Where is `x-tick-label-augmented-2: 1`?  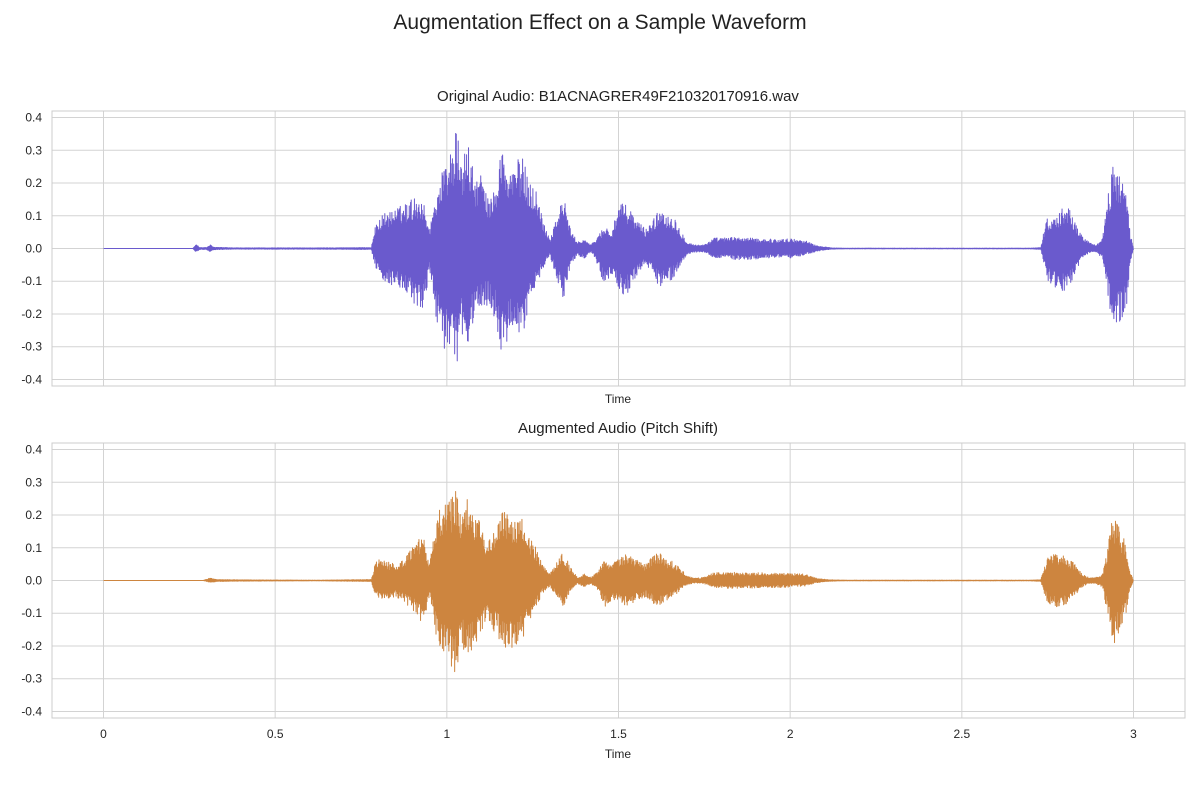 x-tick-label-augmented-2: 1 is located at coordinates (446, 734).